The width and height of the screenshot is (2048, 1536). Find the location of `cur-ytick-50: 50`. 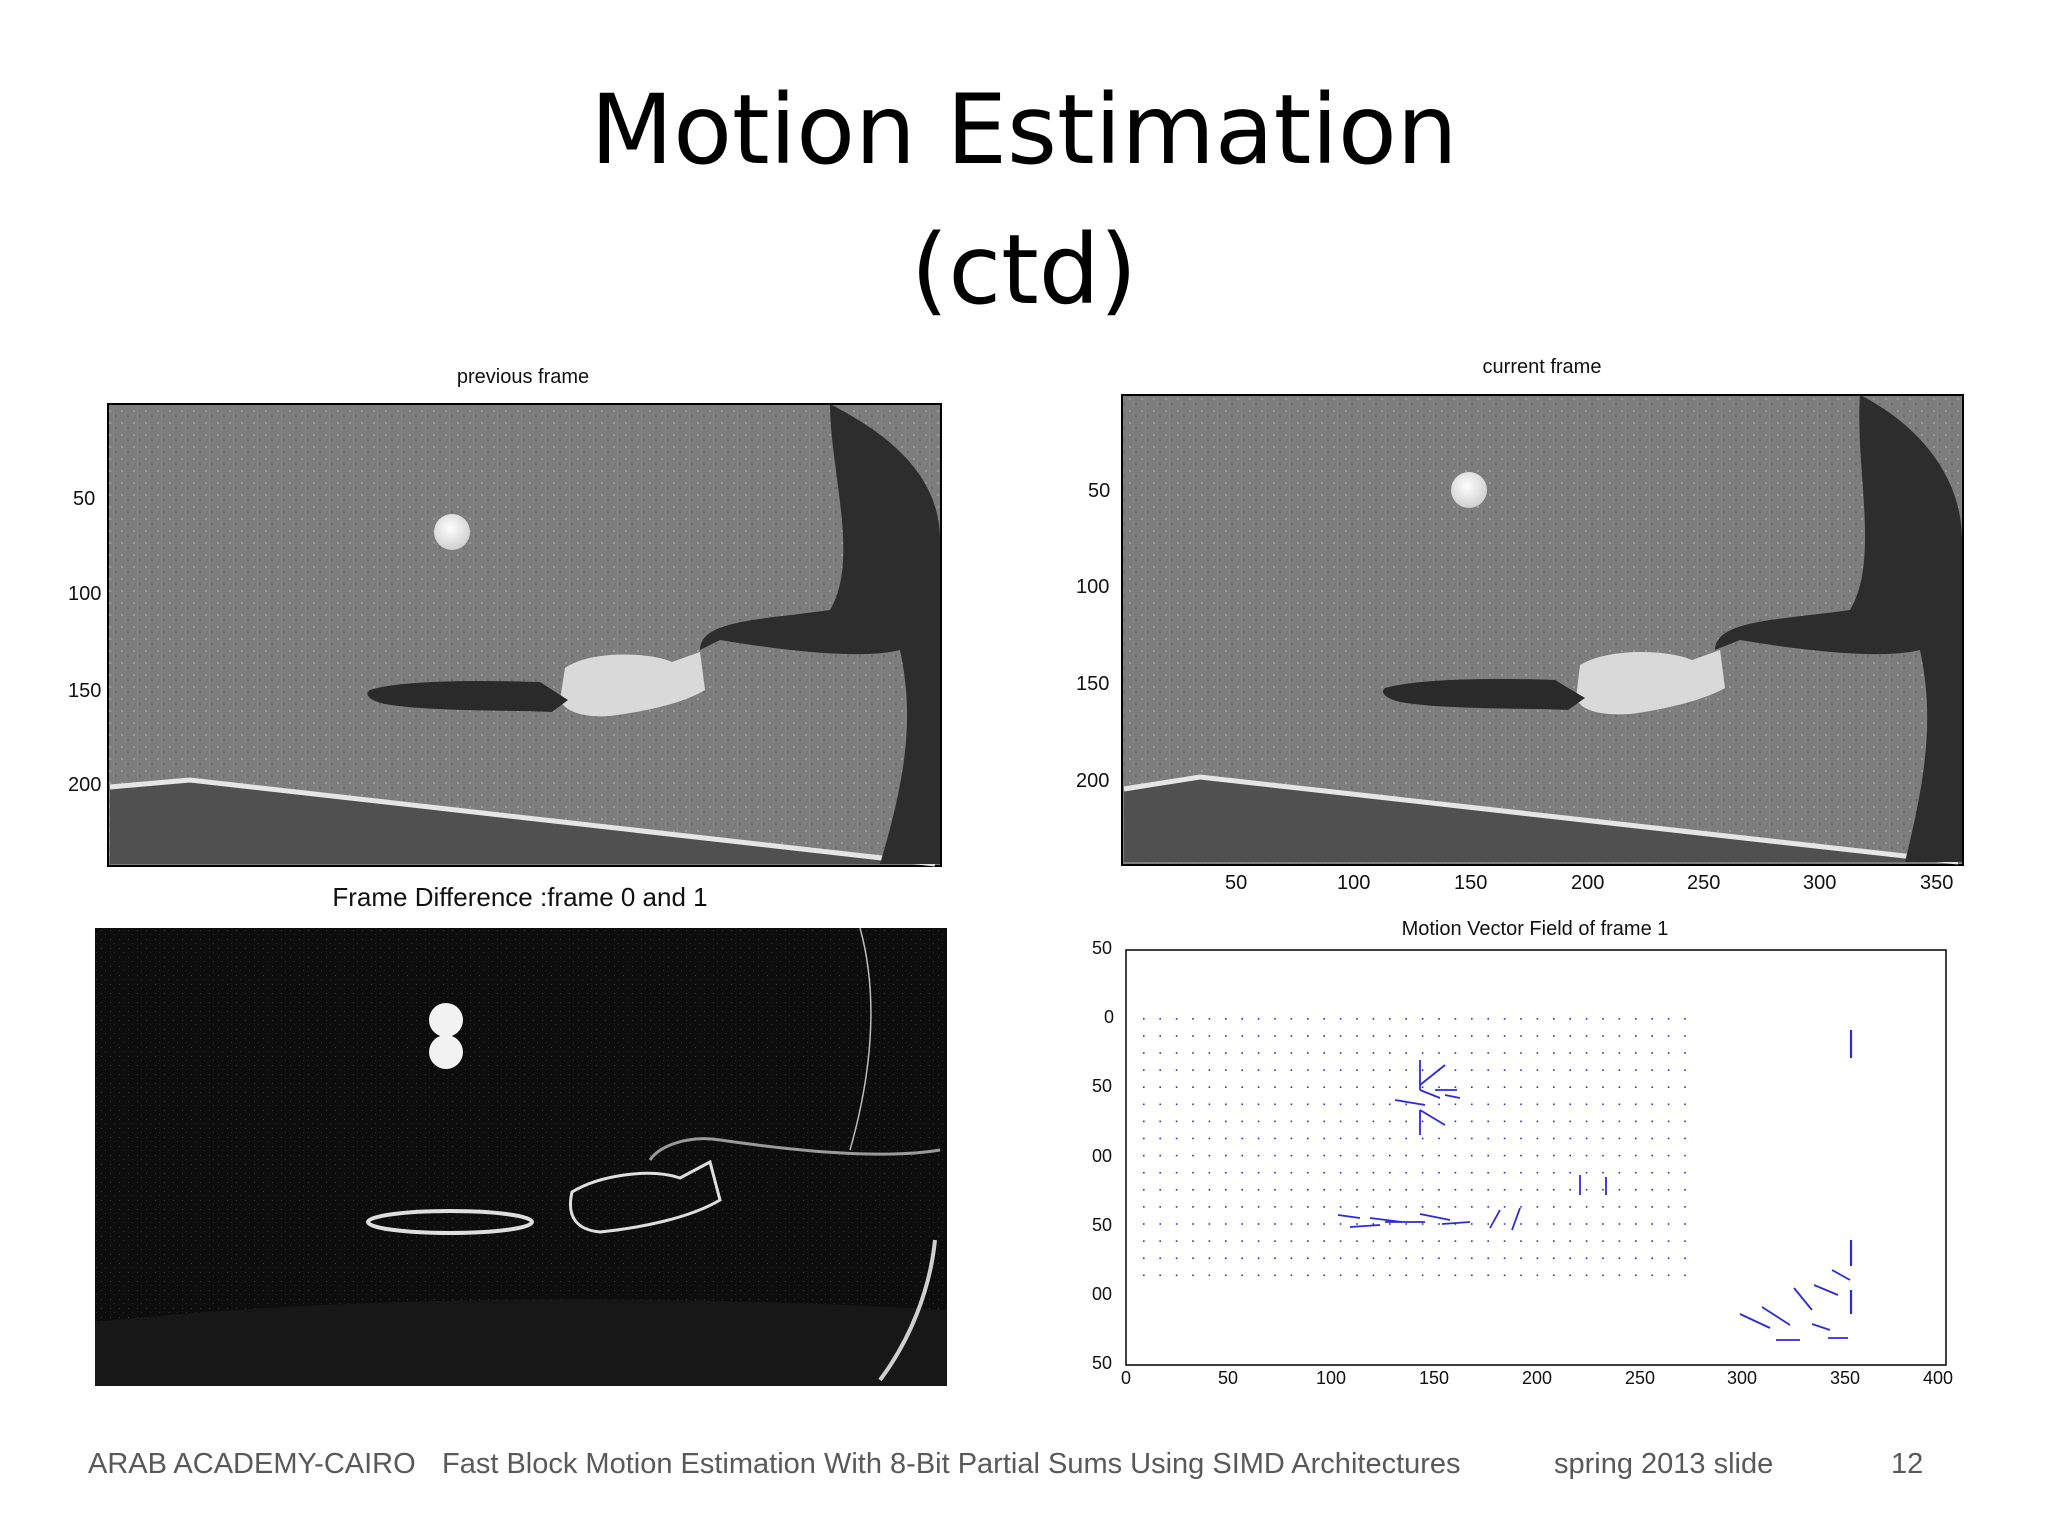

cur-ytick-50: 50 is located at coordinates (1099, 491).